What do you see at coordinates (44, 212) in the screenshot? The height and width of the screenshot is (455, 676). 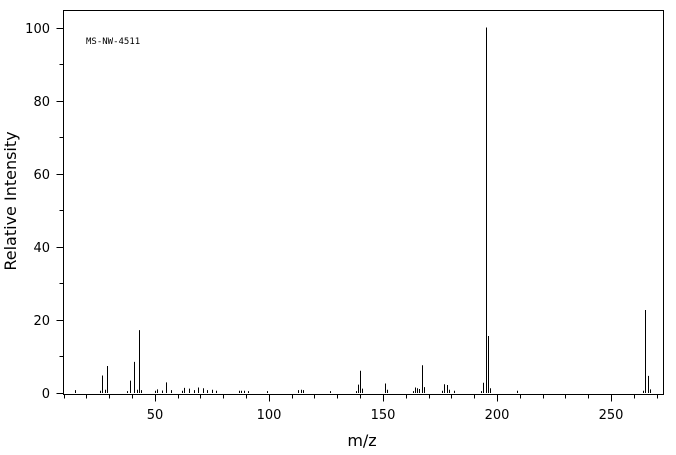 I see `y-axis-ticks: 0 20 40 60 80 100` at bounding box center [44, 212].